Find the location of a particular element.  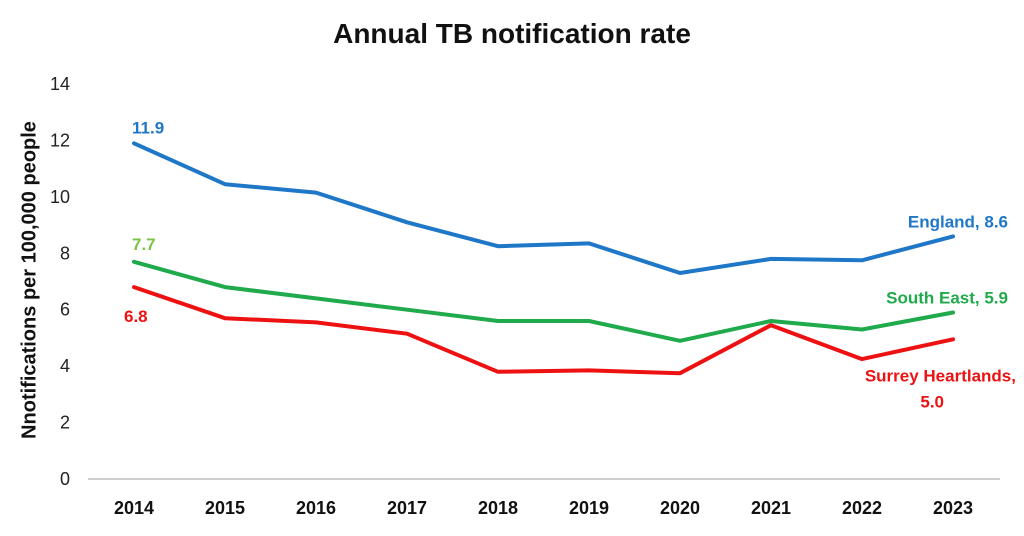

x-tick-label: 2023 is located at coordinates (953, 508).